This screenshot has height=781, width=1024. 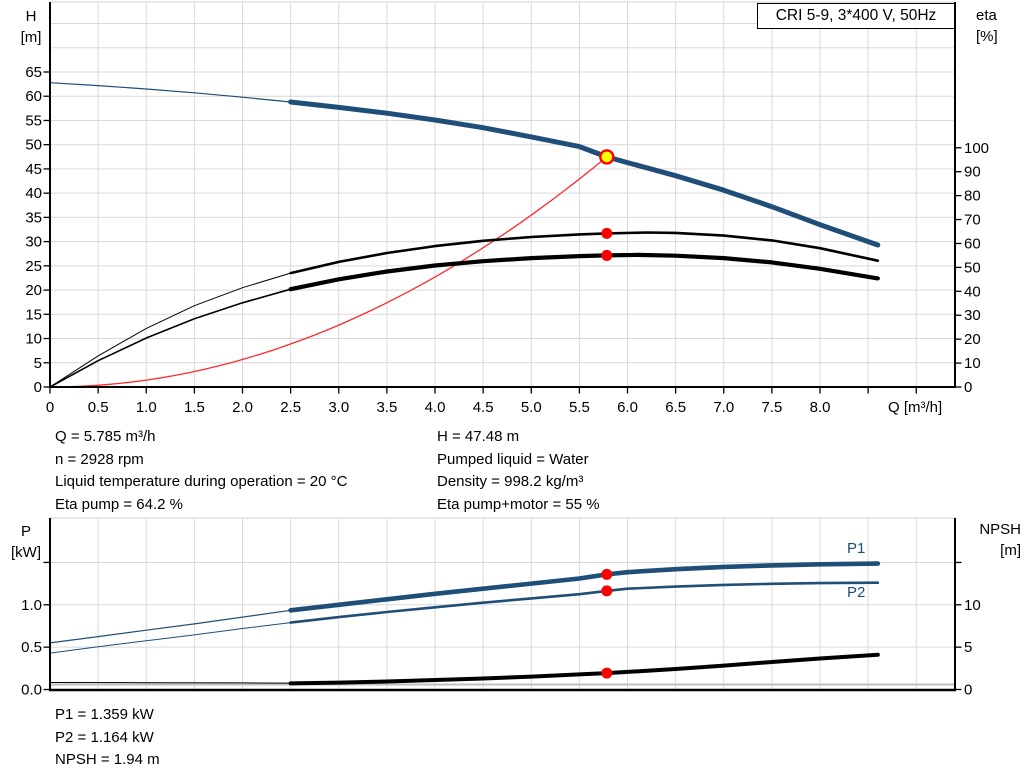 What do you see at coordinates (31, 16) in the screenshot?
I see `h-axis-unit-line1: H` at bounding box center [31, 16].